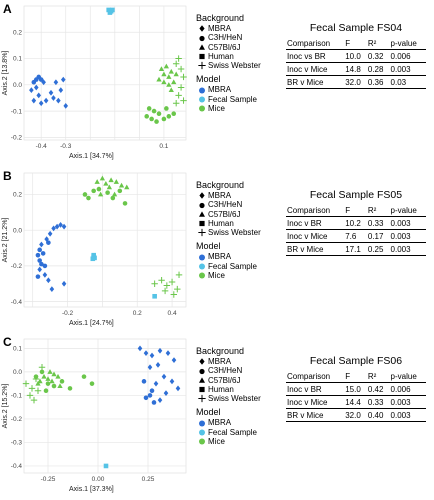 This screenshot has width=434, height=500. Describe the element at coordinates (378, 82) in the screenshot. I see `table-cell: 0.36` at that location.